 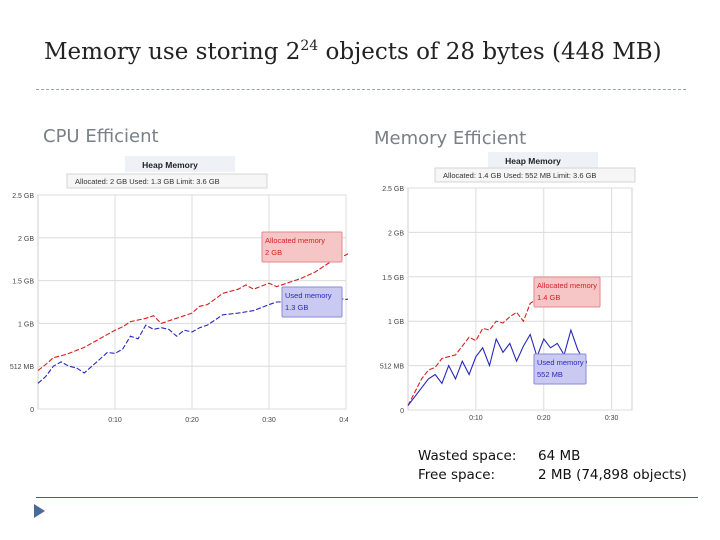 I want to click on wasted-space-value: 64 MB, so click(x=559, y=456).